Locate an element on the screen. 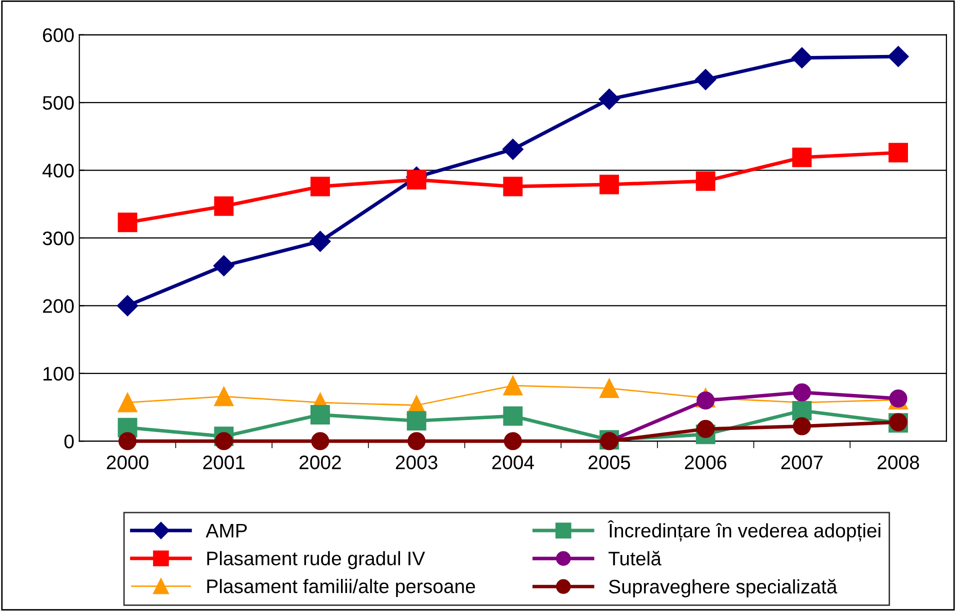 This screenshot has height=611, width=956. y-tick-label: 0 is located at coordinates (69, 441).